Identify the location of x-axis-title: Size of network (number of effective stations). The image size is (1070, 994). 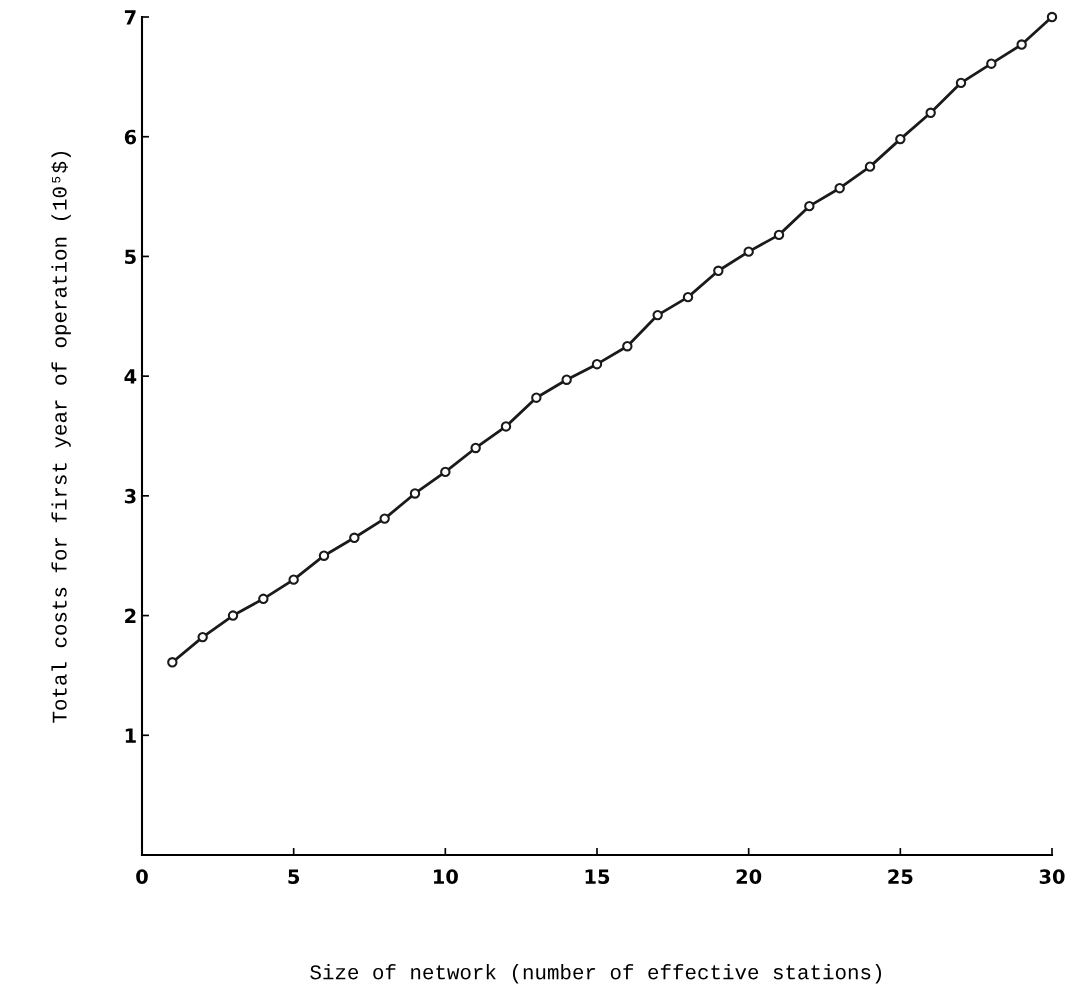
(596, 974).